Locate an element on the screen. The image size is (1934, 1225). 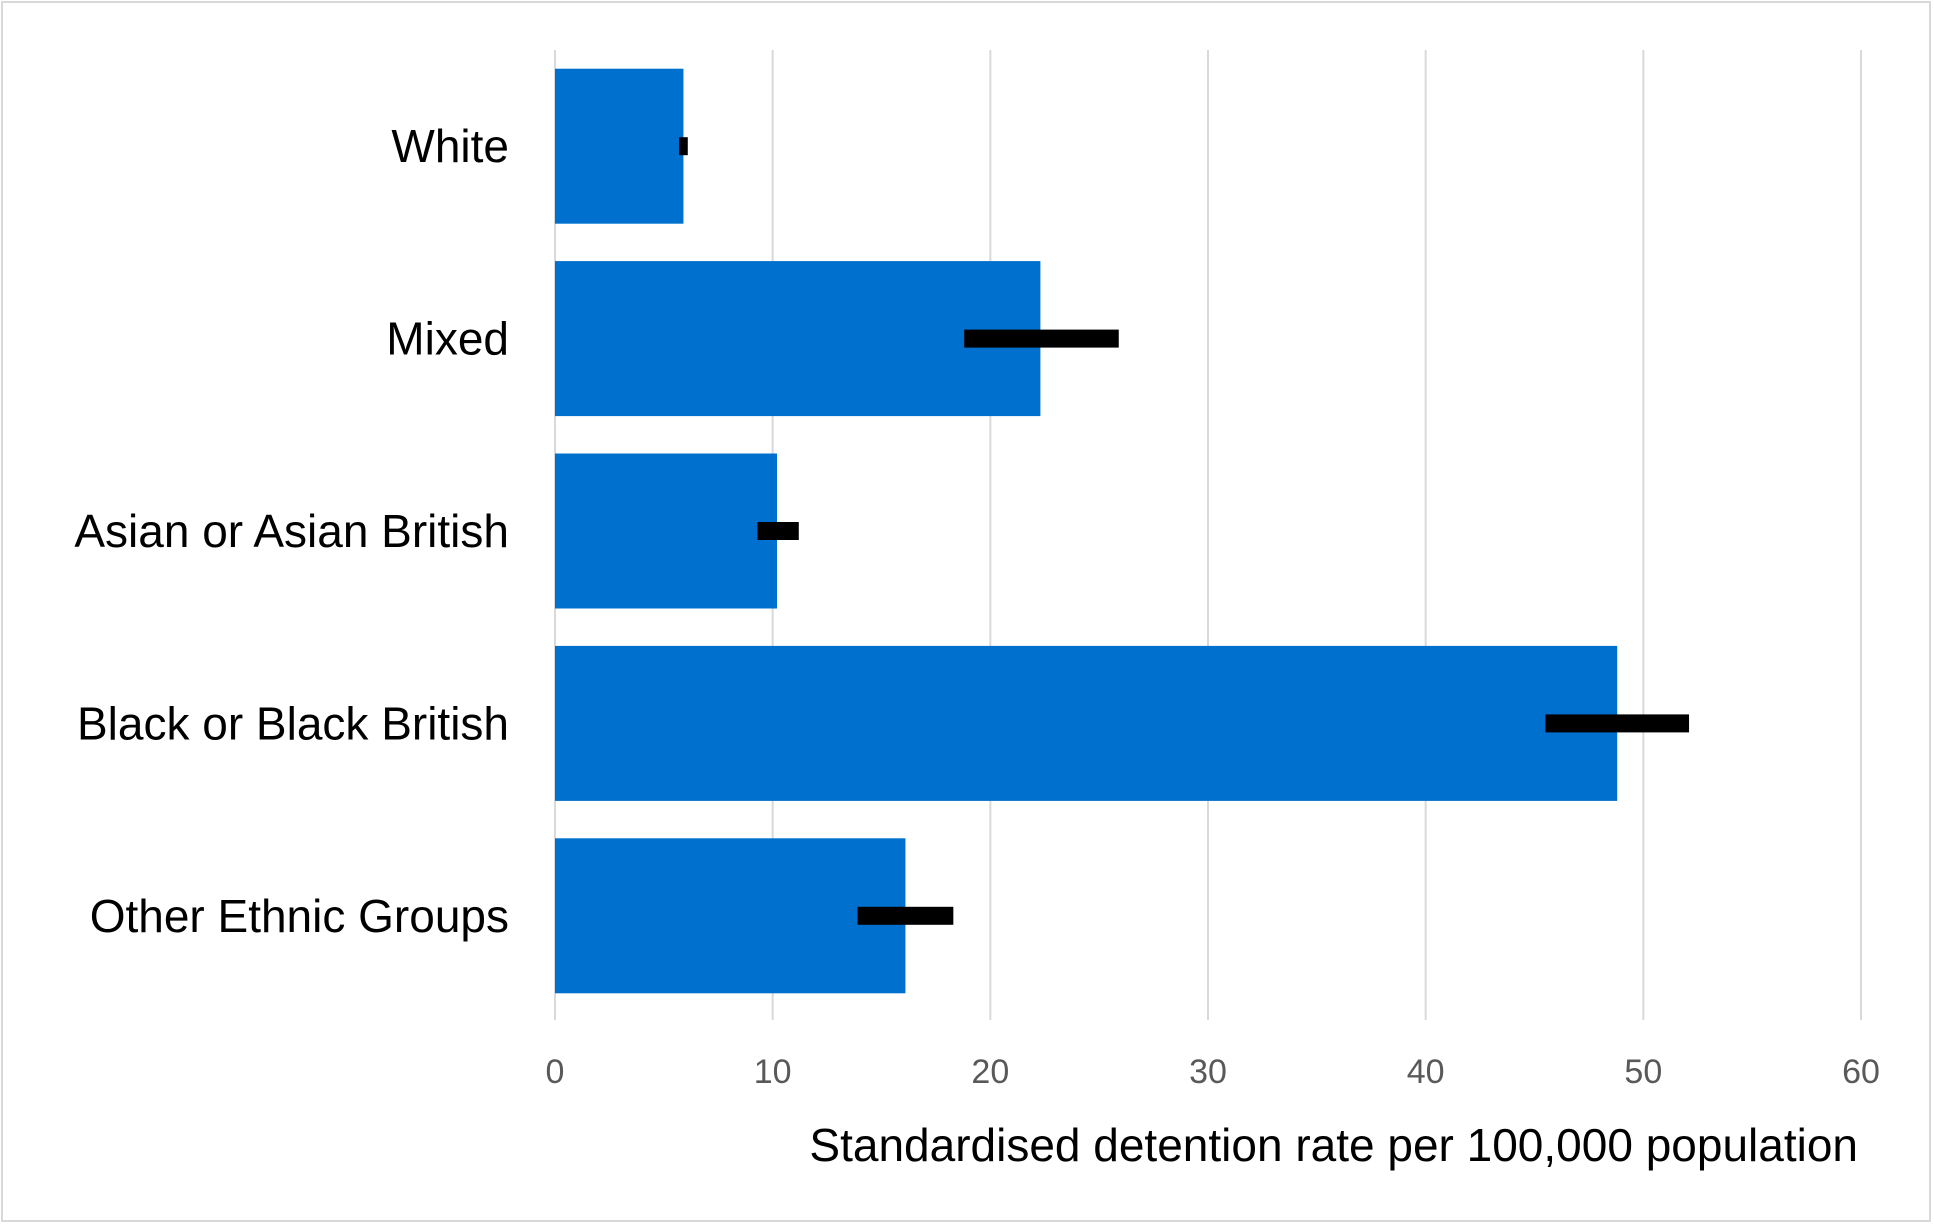
x-tick-label: 0 is located at coordinates (555, 1072).